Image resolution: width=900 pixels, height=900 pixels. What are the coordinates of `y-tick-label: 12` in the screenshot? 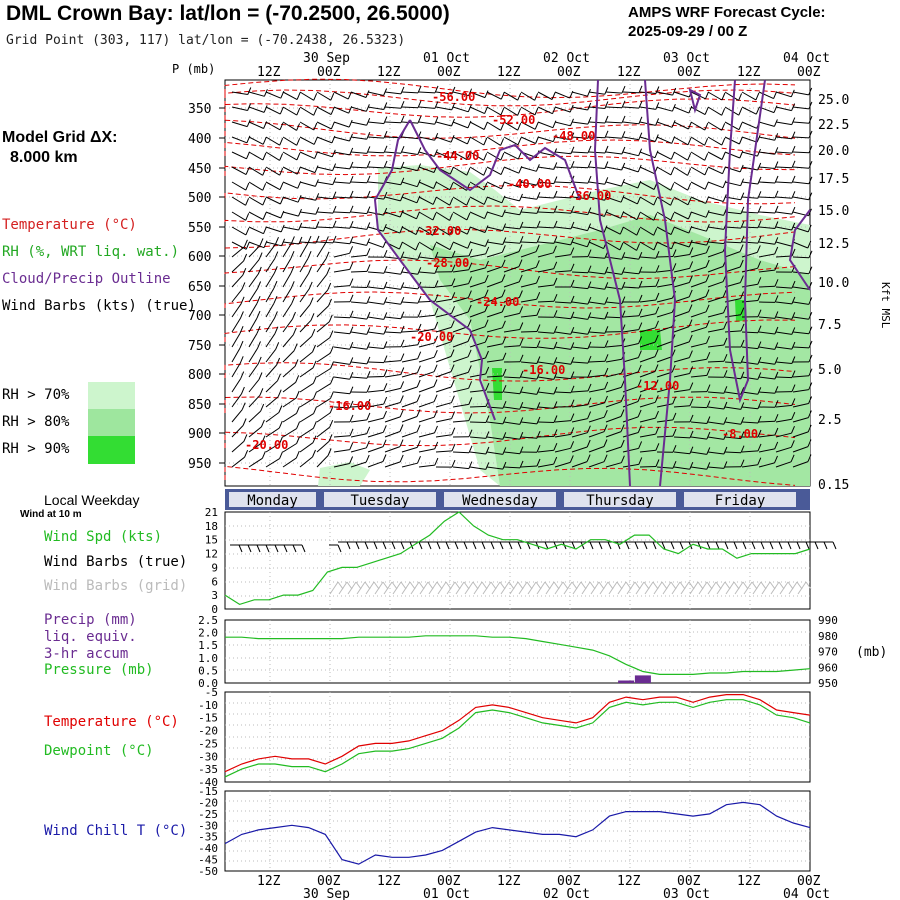 It's located at (211, 554).